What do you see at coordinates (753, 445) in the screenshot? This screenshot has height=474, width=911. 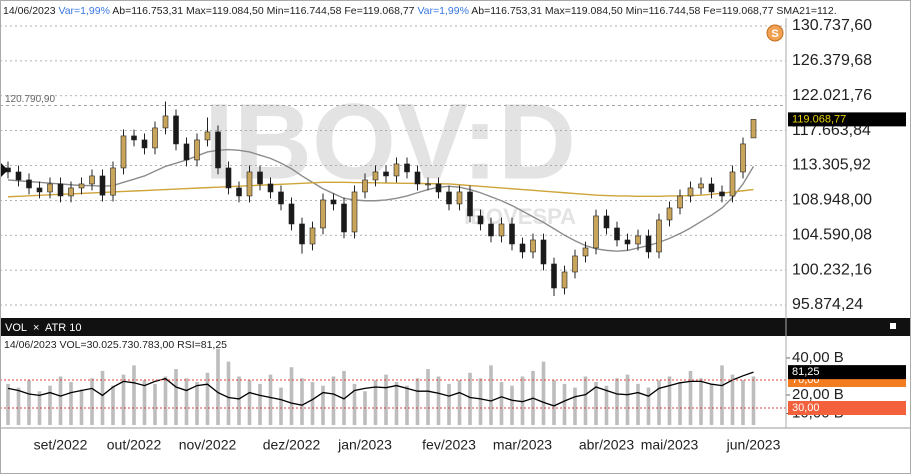 I see `x-tick-label: jun/2023` at bounding box center [753, 445].